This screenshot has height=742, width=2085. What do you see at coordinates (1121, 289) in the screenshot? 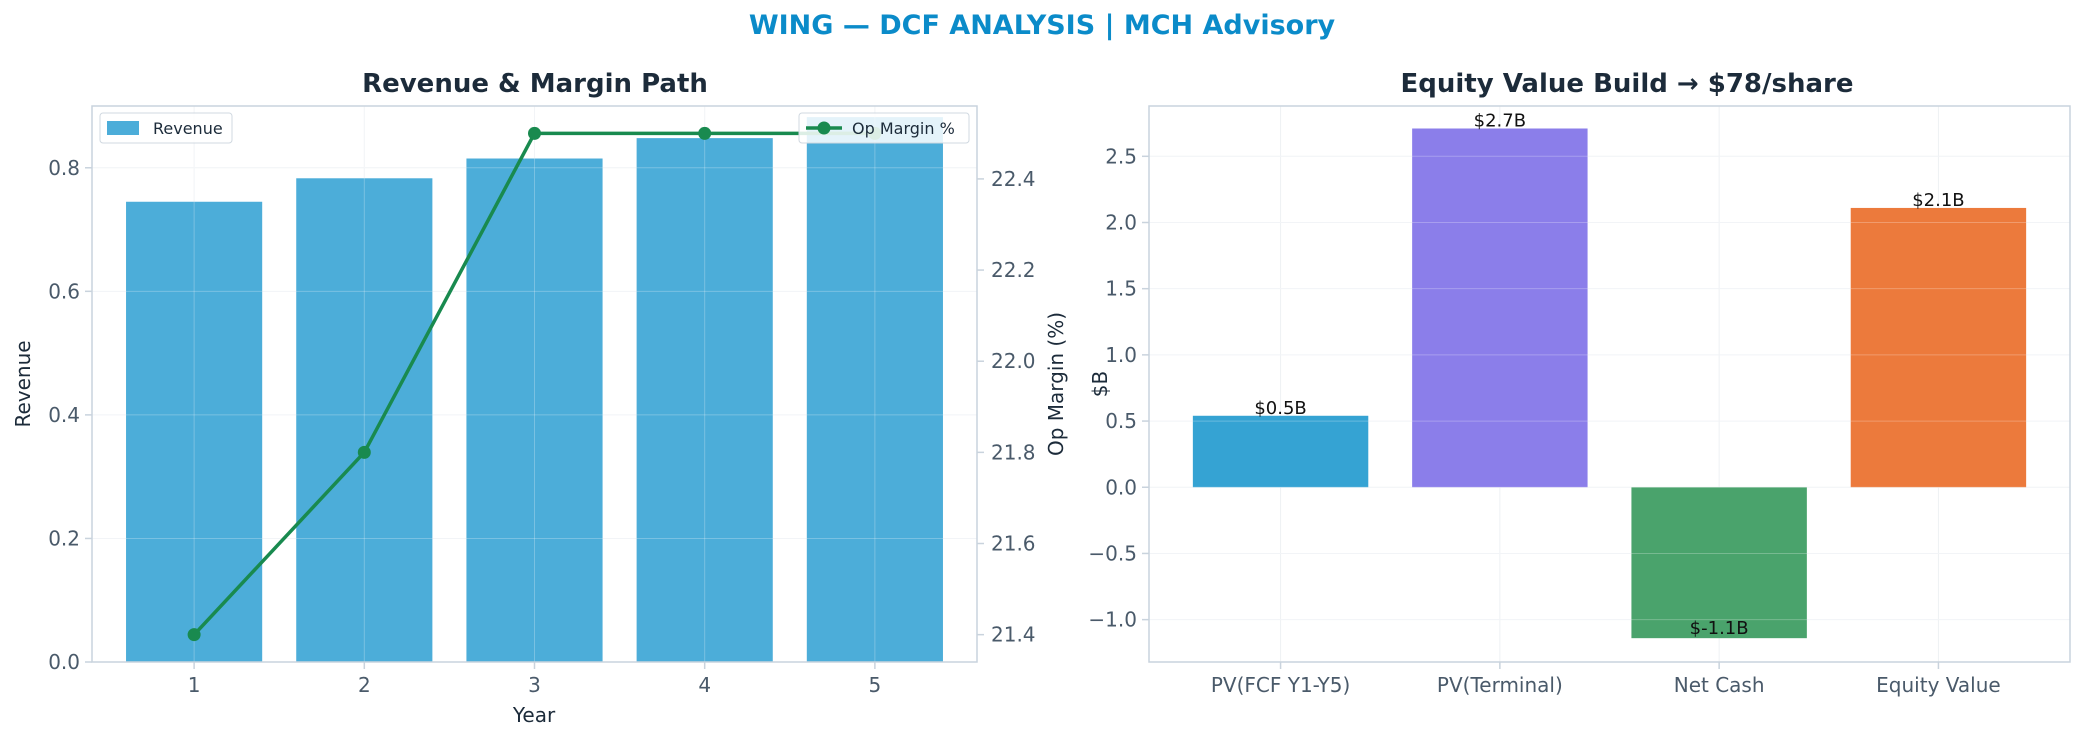
I see `equity-y-tick-label: 1.5` at bounding box center [1121, 289].